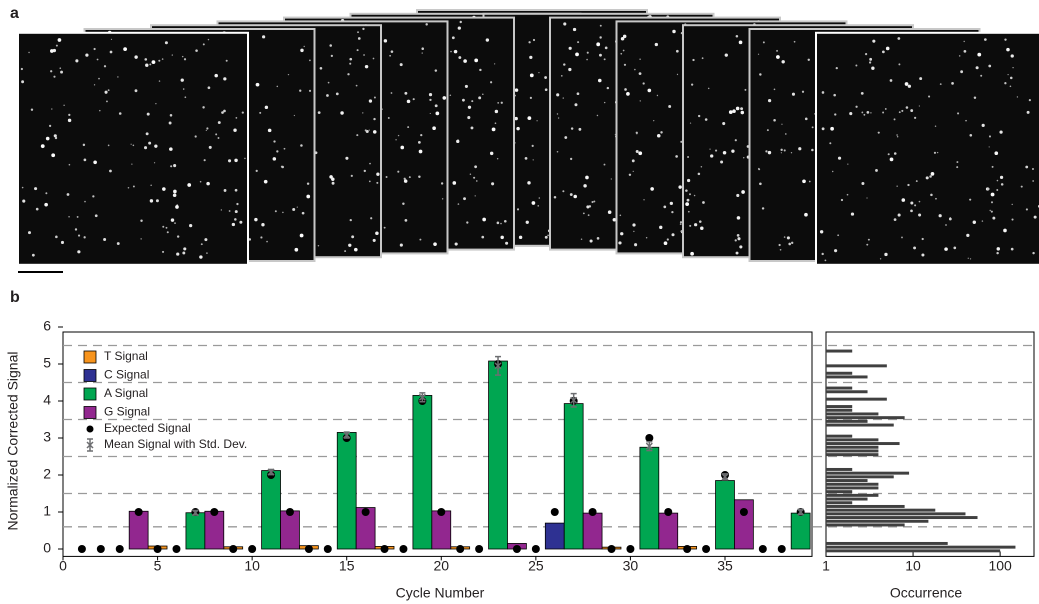 The height and width of the screenshot is (604, 1039). Describe the element at coordinates (252, 566) in the screenshot. I see `x-tick-label: 10` at that location.